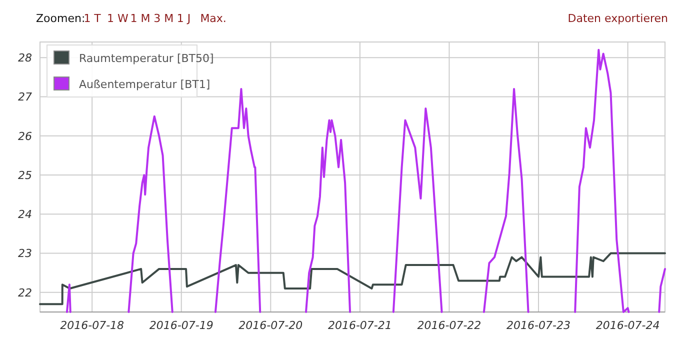  I want to click on y-tick-label: 24, so click(25, 215).